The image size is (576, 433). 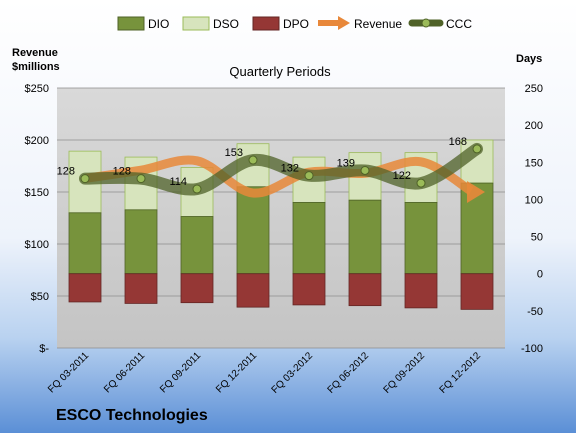 I want to click on legend-label-dso: DSO, so click(x=226, y=24).